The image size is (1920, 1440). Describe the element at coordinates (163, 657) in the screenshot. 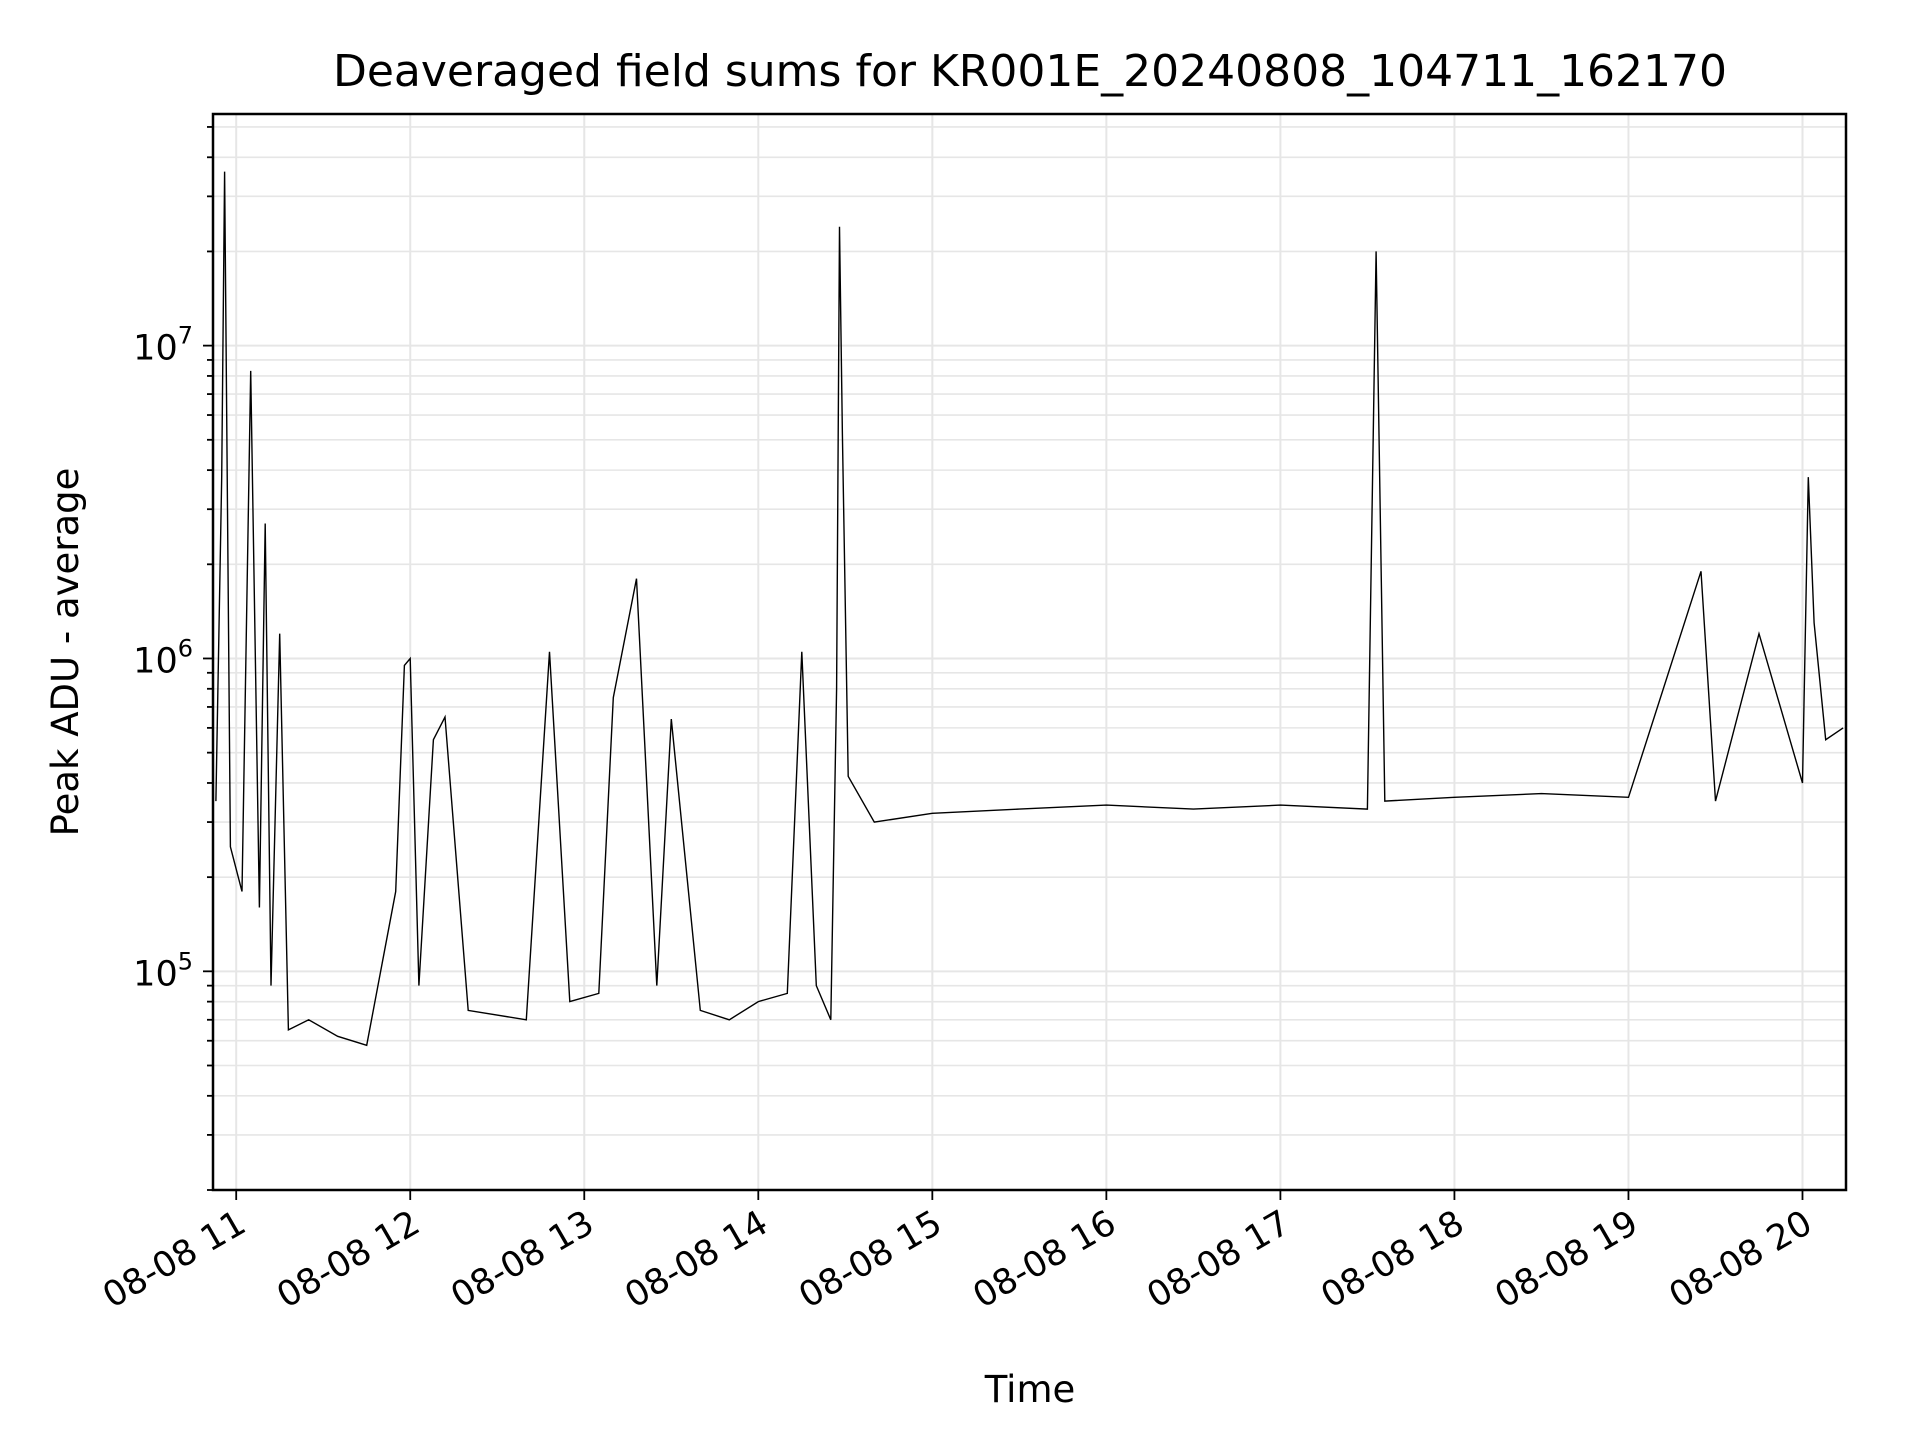

I see `y-tick-label: 10⁶` at that location.